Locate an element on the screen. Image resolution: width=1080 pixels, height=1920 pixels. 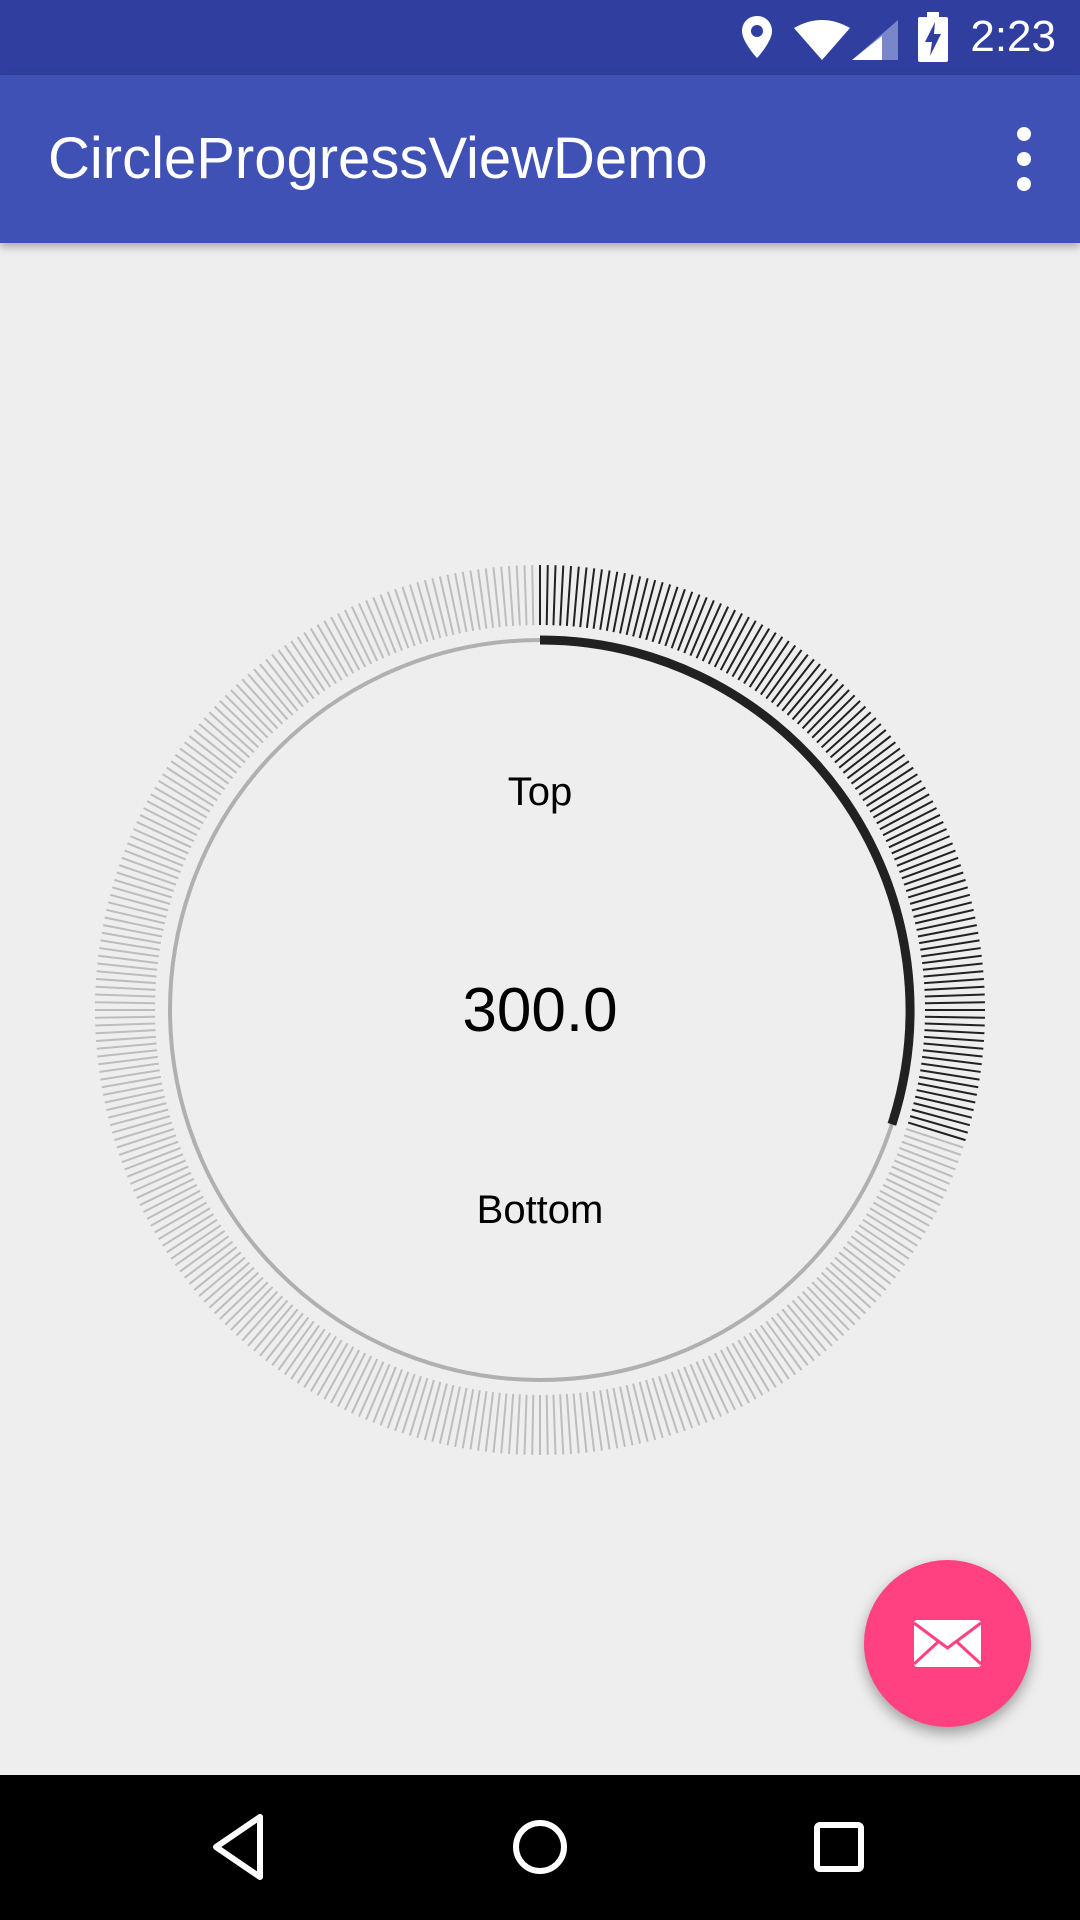
progress-arc is located at coordinates (727, 880).